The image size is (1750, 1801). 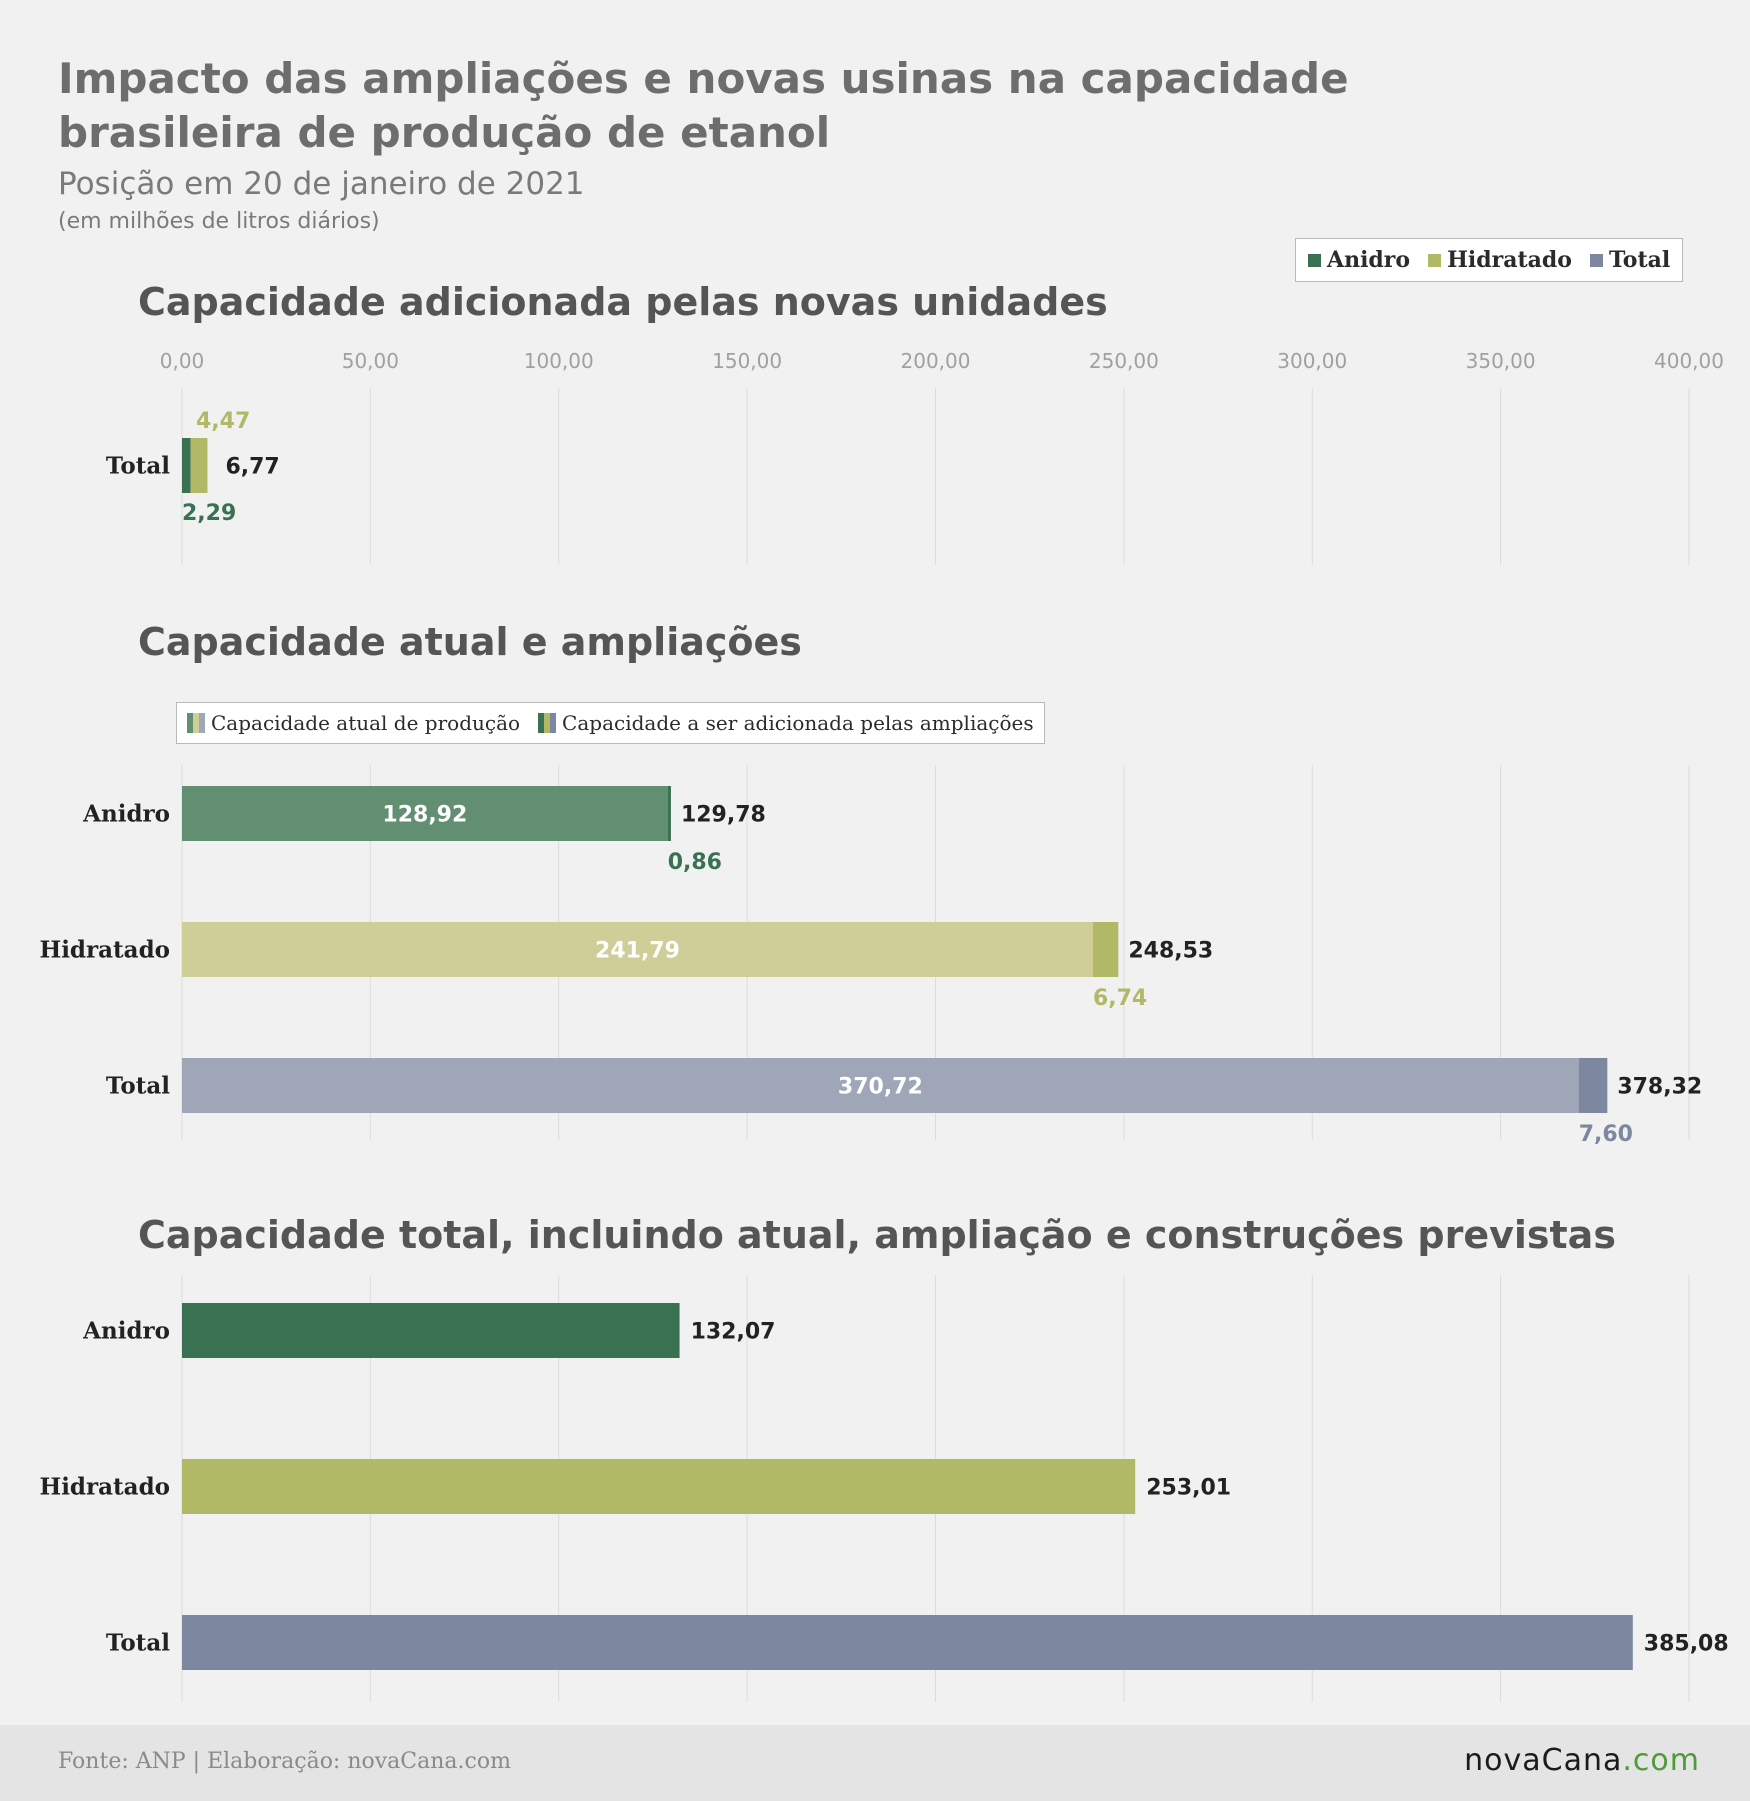 I want to click on data-label-current-hidratado: 241,79, so click(x=637, y=951).